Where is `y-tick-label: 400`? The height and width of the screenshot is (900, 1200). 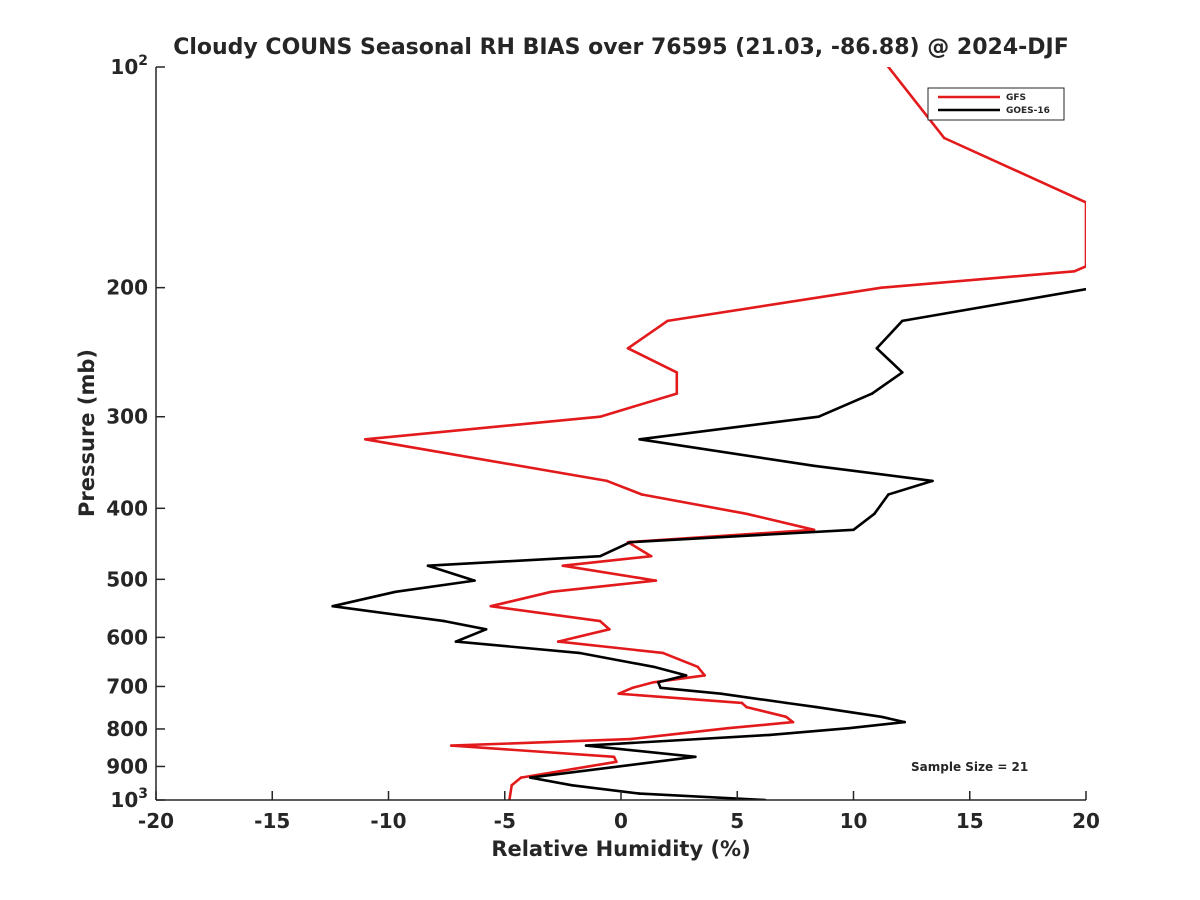 y-tick-label: 400 is located at coordinates (127, 508).